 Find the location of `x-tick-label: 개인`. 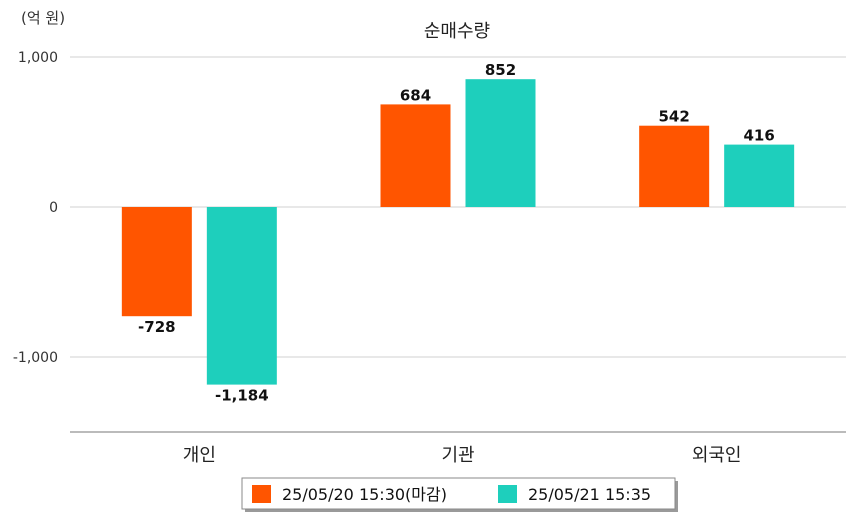

x-tick-label: 개인 is located at coordinates (199, 455).